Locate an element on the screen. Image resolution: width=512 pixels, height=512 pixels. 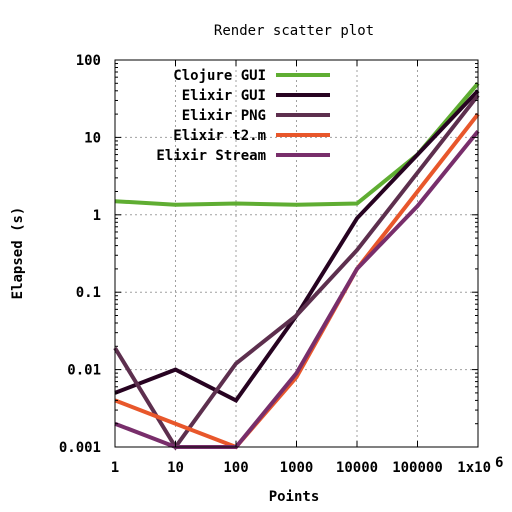
legend-label-elixir-t2-m: Elixir t2.m is located at coordinates (219, 136).